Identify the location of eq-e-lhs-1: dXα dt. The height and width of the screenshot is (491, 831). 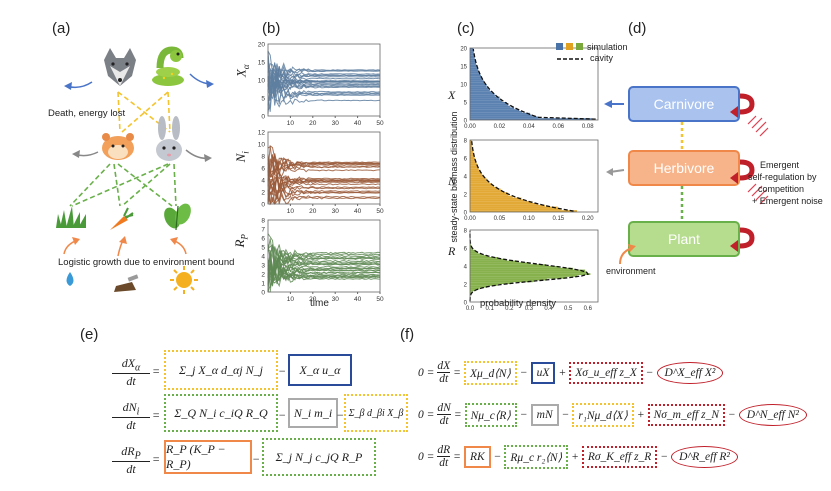
(131, 372).